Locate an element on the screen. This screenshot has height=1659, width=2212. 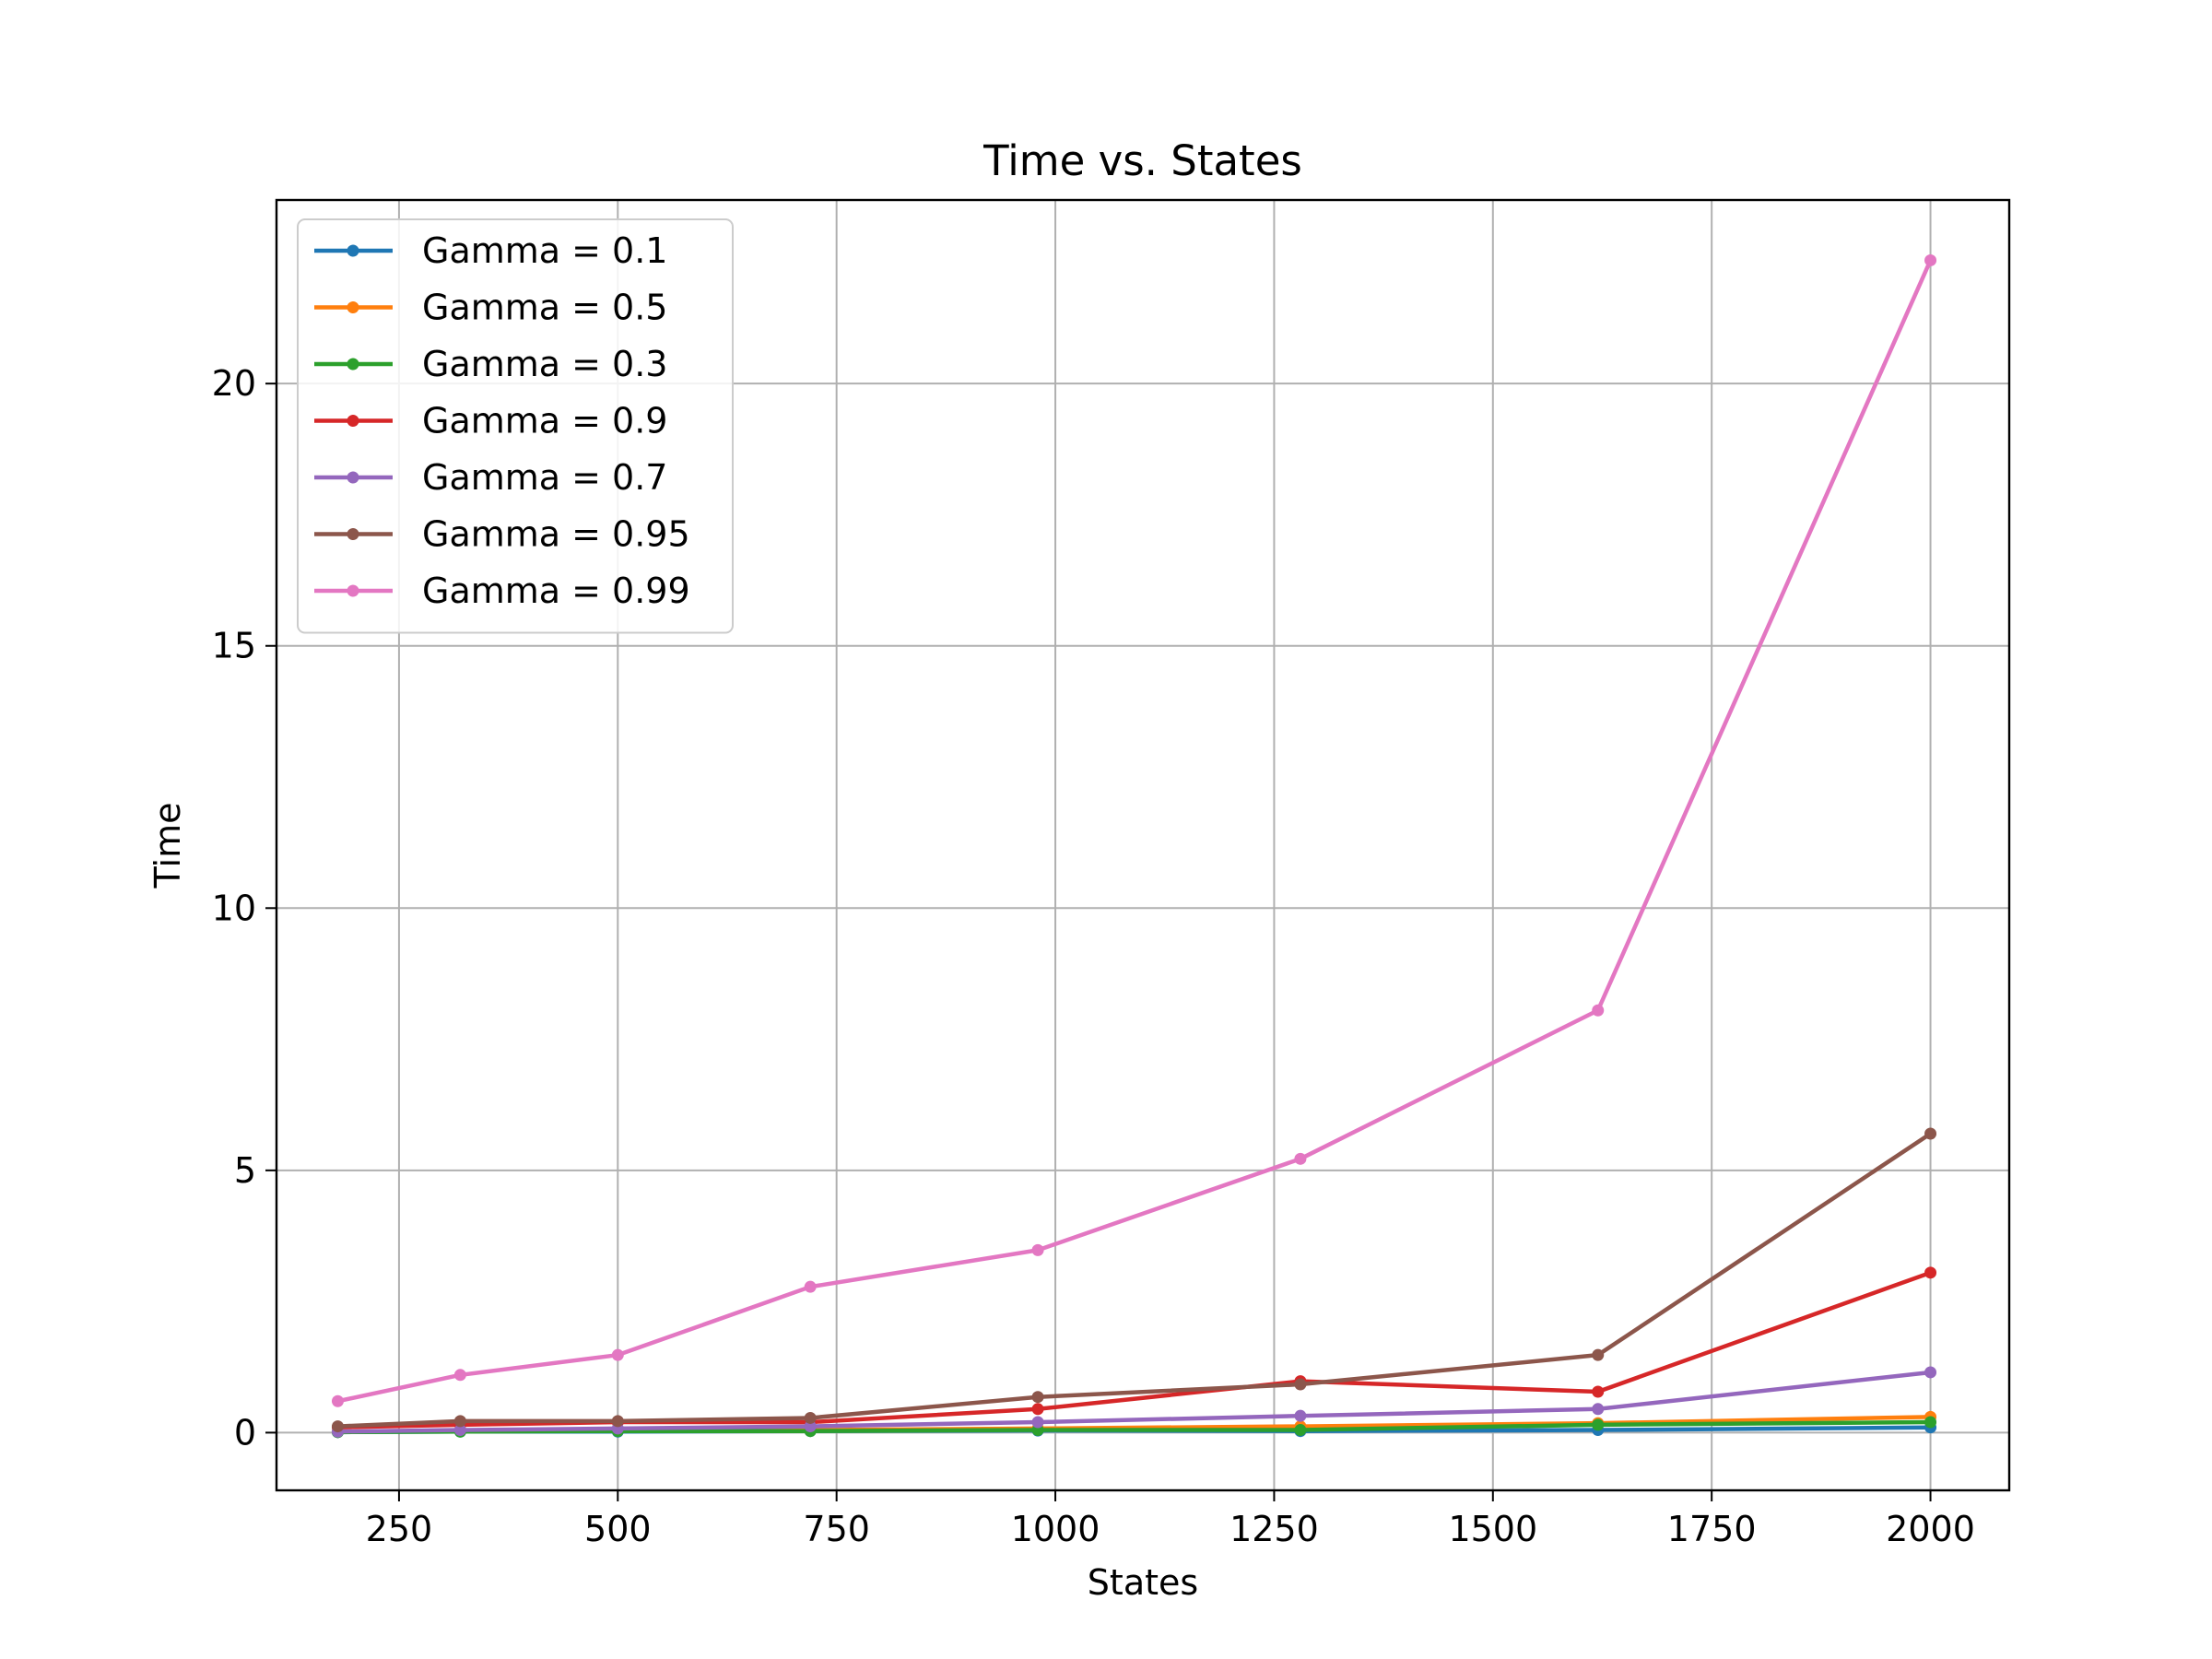
legend-entry-3: Gamma = 0.9 is located at coordinates (490, 421).